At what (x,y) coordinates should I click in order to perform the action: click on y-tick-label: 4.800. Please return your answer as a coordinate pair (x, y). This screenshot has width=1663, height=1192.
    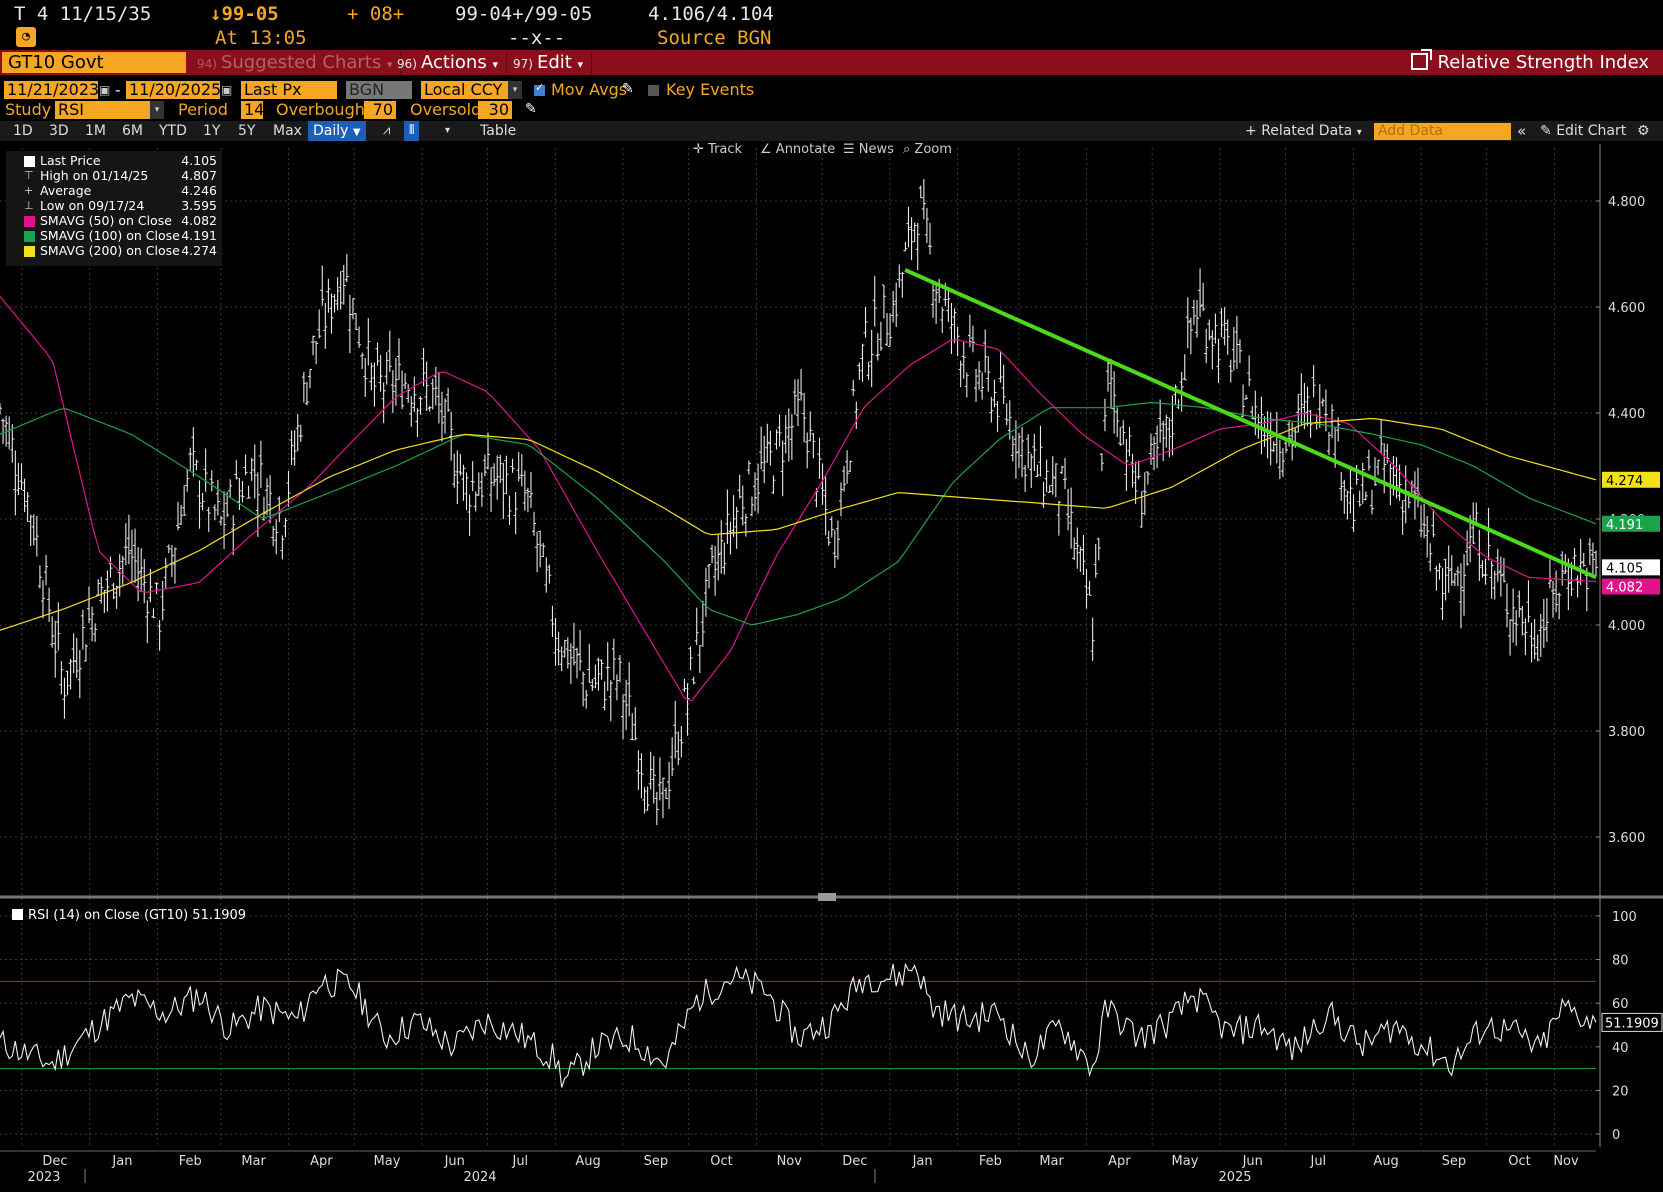
    Looking at the image, I should click on (1626, 202).